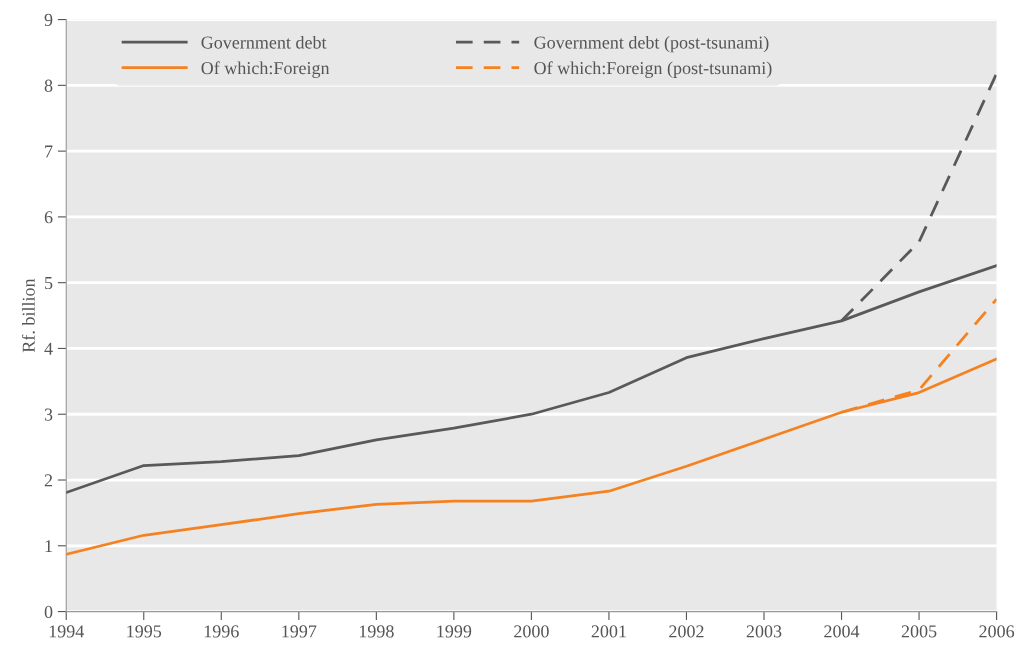  Describe the element at coordinates (48, 19) in the screenshot. I see `y-tick-label: 9` at that location.